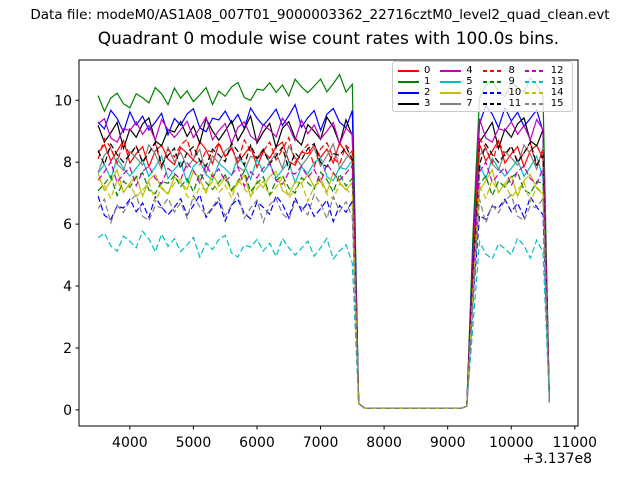 Image resolution: width=640 pixels, height=480 pixels. I want to click on legend-item-12: 12, so click(545, 70).